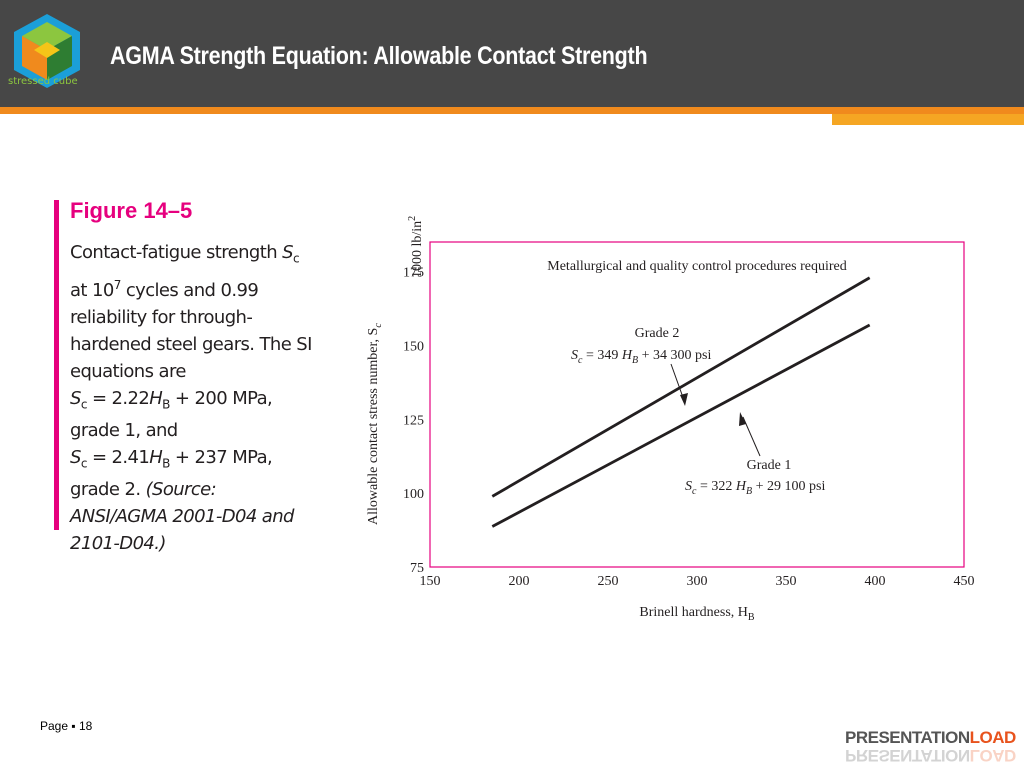 The image size is (1024, 768). I want to click on series-equation-grade-1: Sc = 322 HB + 29 100 psi, so click(755, 488).